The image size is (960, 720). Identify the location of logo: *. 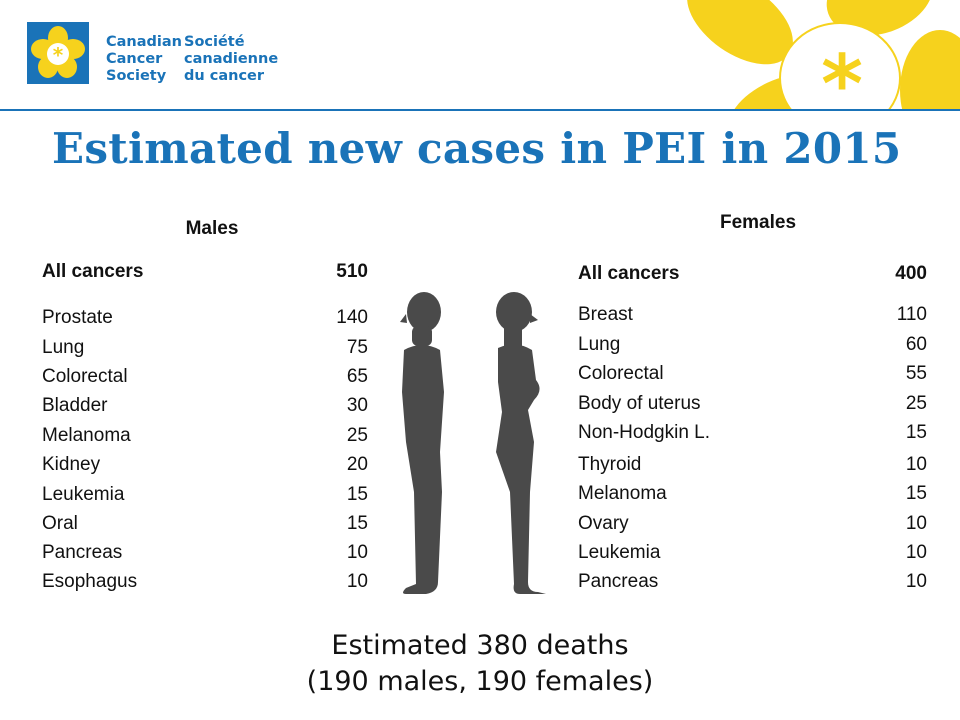
(58, 53).